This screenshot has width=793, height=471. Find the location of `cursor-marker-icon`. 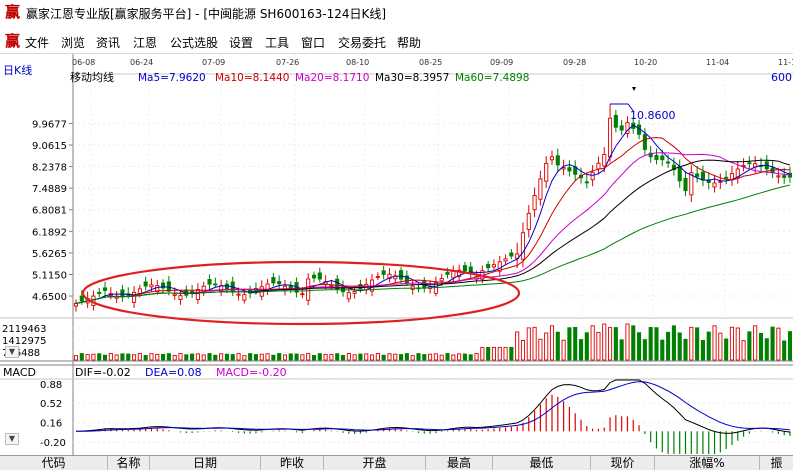

cursor-marker-icon is located at coordinates (634, 89).